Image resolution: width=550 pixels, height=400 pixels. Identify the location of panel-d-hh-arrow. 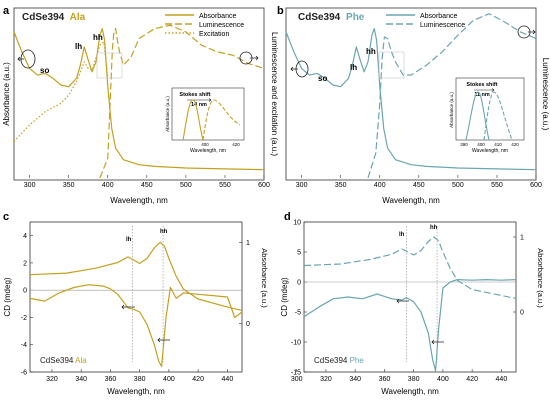
(437, 342).